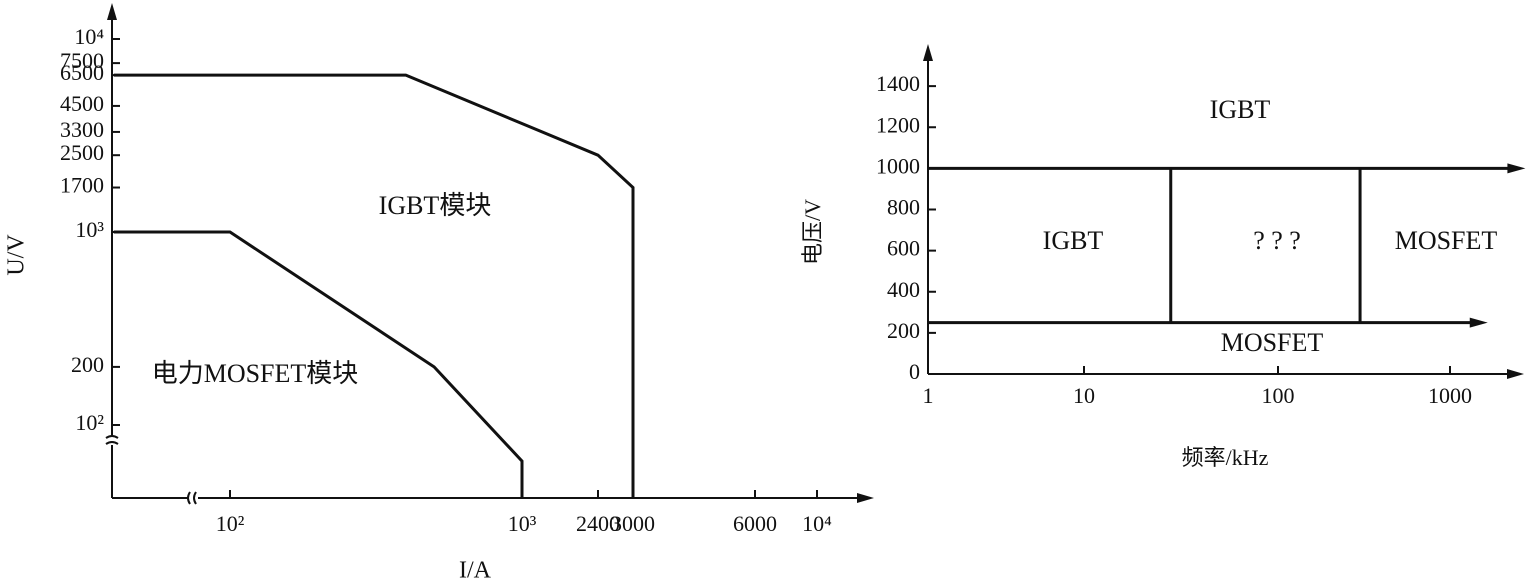  Describe the element at coordinates (903, 207) in the screenshot. I see `y-tick-label: 800` at that location.